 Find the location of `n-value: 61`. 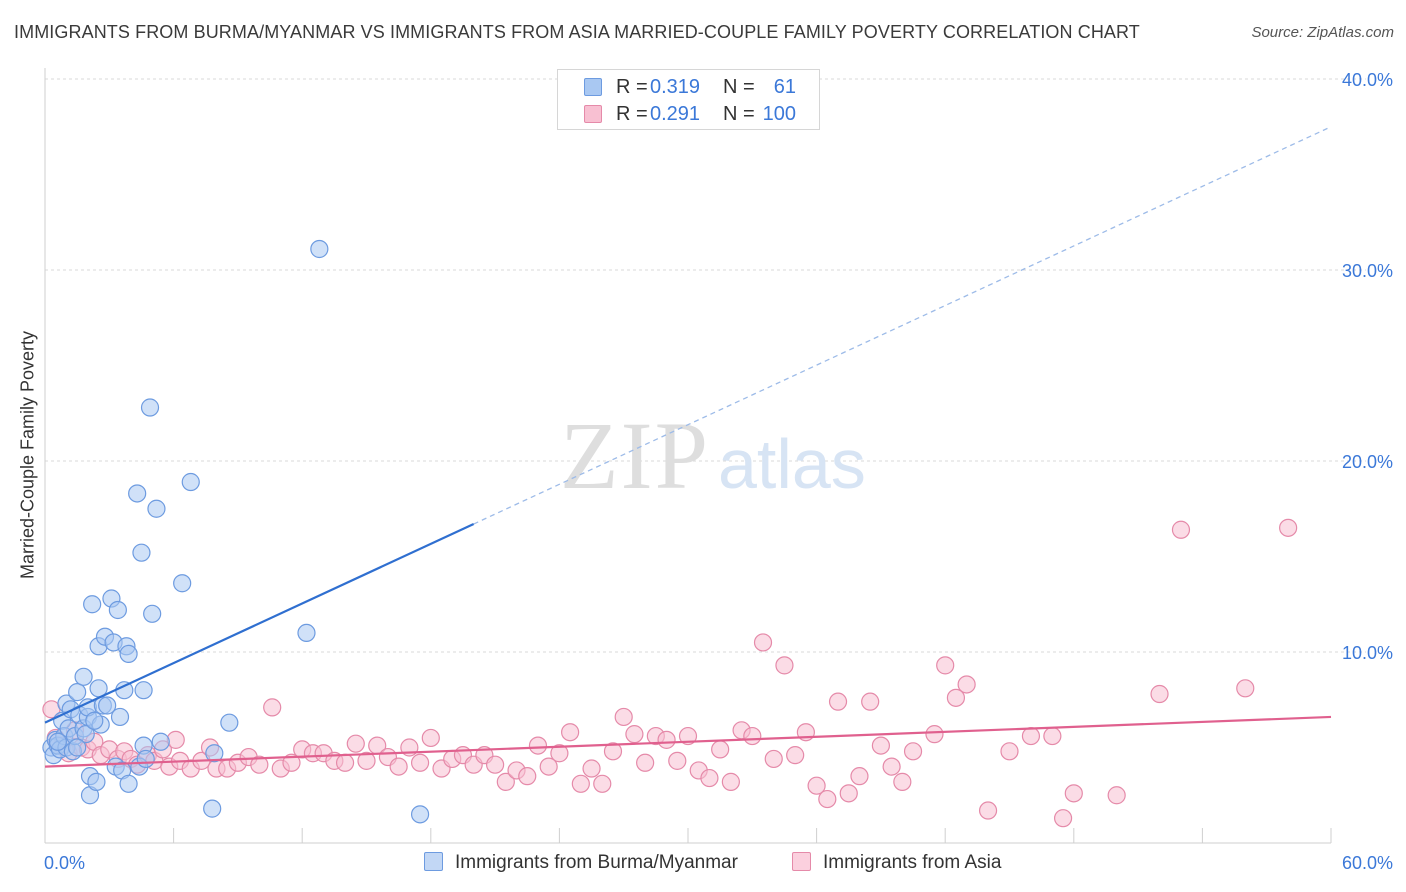

n-value: 61 is located at coordinates (784, 87).